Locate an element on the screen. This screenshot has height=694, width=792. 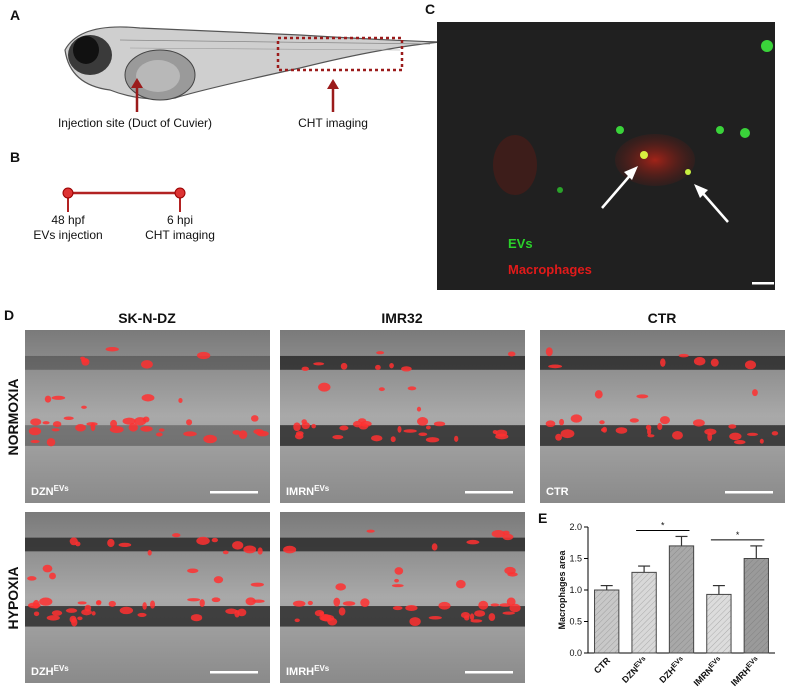
panel-label: A is located at coordinates (15, 15).